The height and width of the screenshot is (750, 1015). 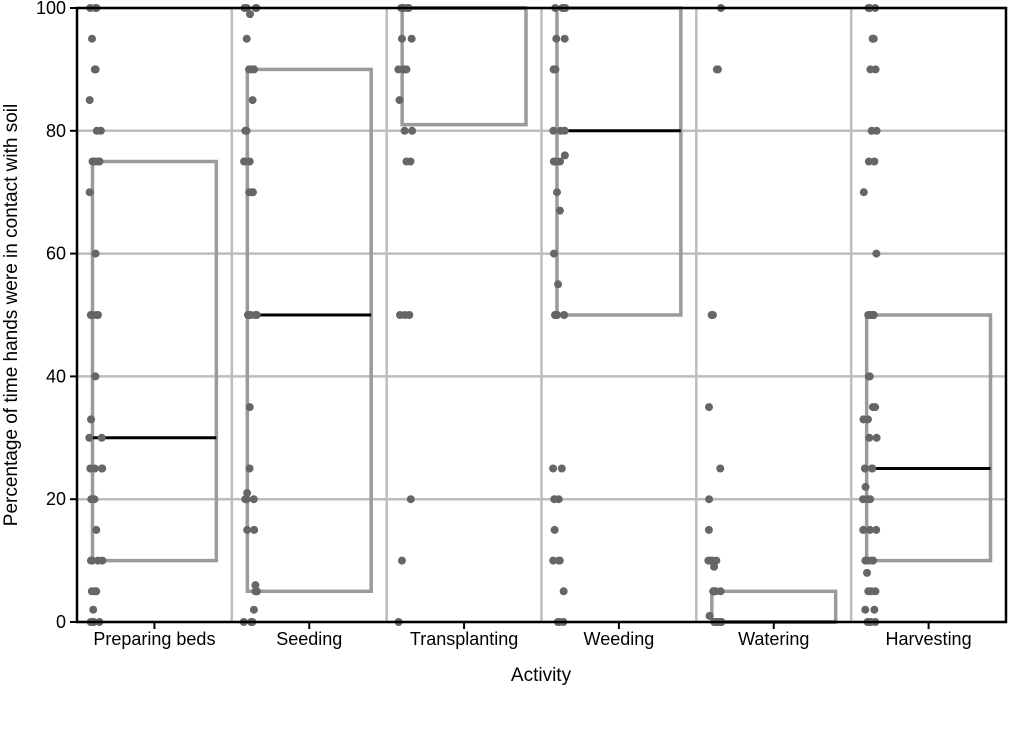 What do you see at coordinates (61, 622) in the screenshot?
I see `y-tick-label: 0` at bounding box center [61, 622].